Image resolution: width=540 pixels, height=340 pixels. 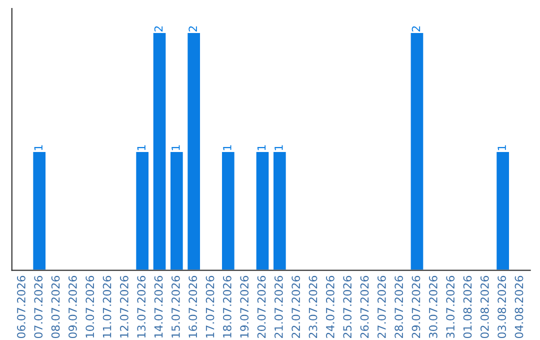 What do you see at coordinates (193, 307) in the screenshot?
I see `x-tick-label: 16.07.2026` at bounding box center [193, 307].